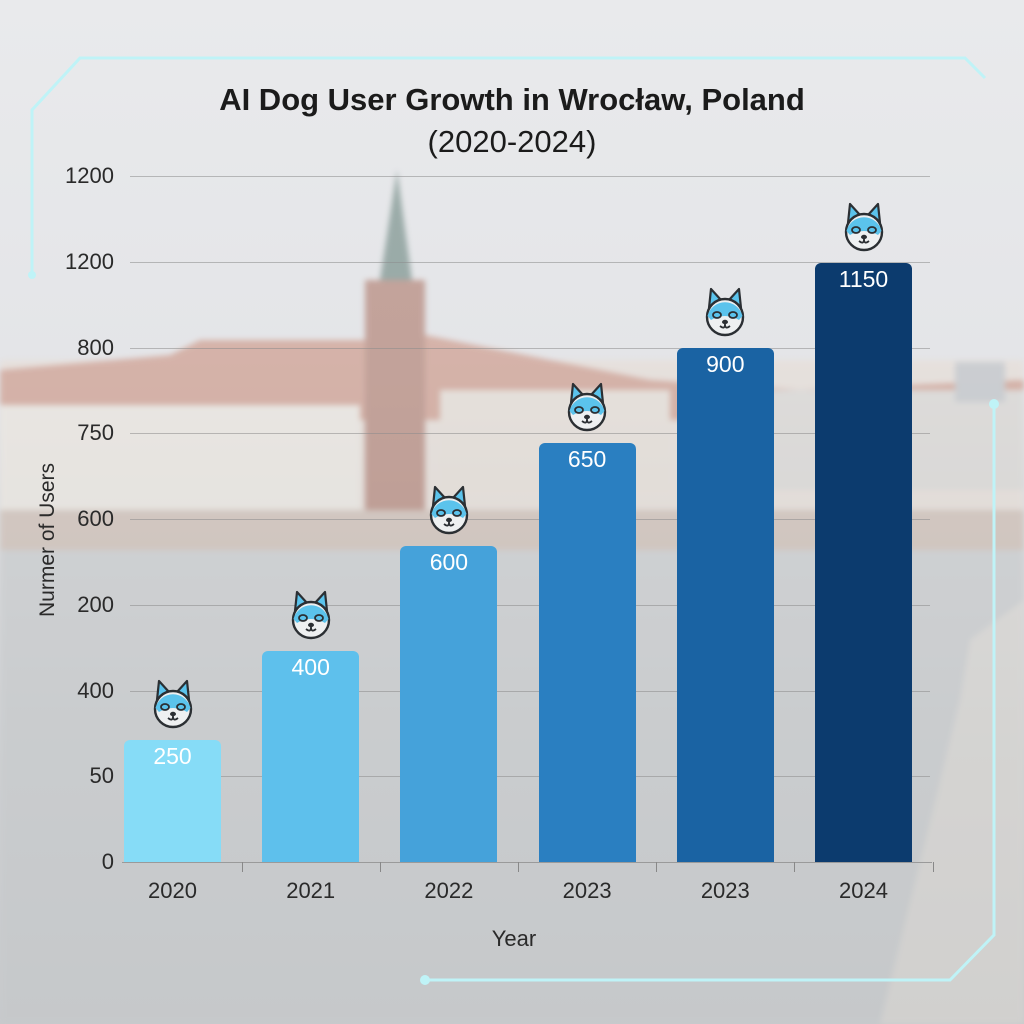 The image size is (1024, 1024). I want to click on bar-value-label: 400, so click(310, 666).